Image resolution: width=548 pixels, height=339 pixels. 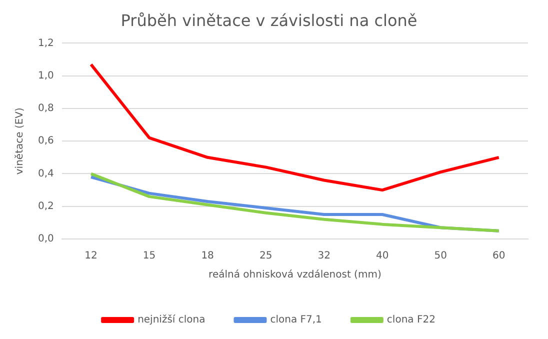 I want to click on y-tick-label: 1,2, so click(x=46, y=43).